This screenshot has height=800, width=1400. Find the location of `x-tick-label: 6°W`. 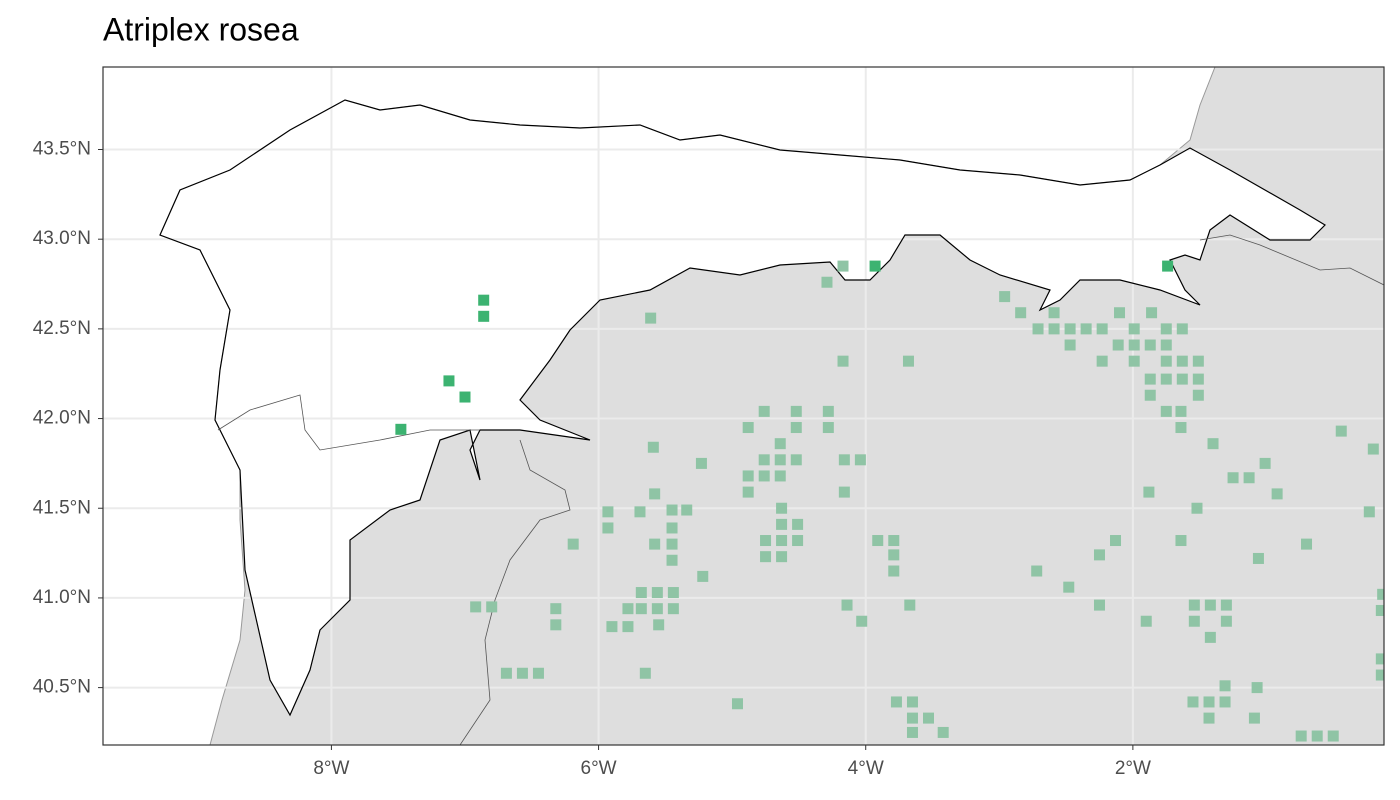

x-tick-label: 6°W is located at coordinates (599, 768).